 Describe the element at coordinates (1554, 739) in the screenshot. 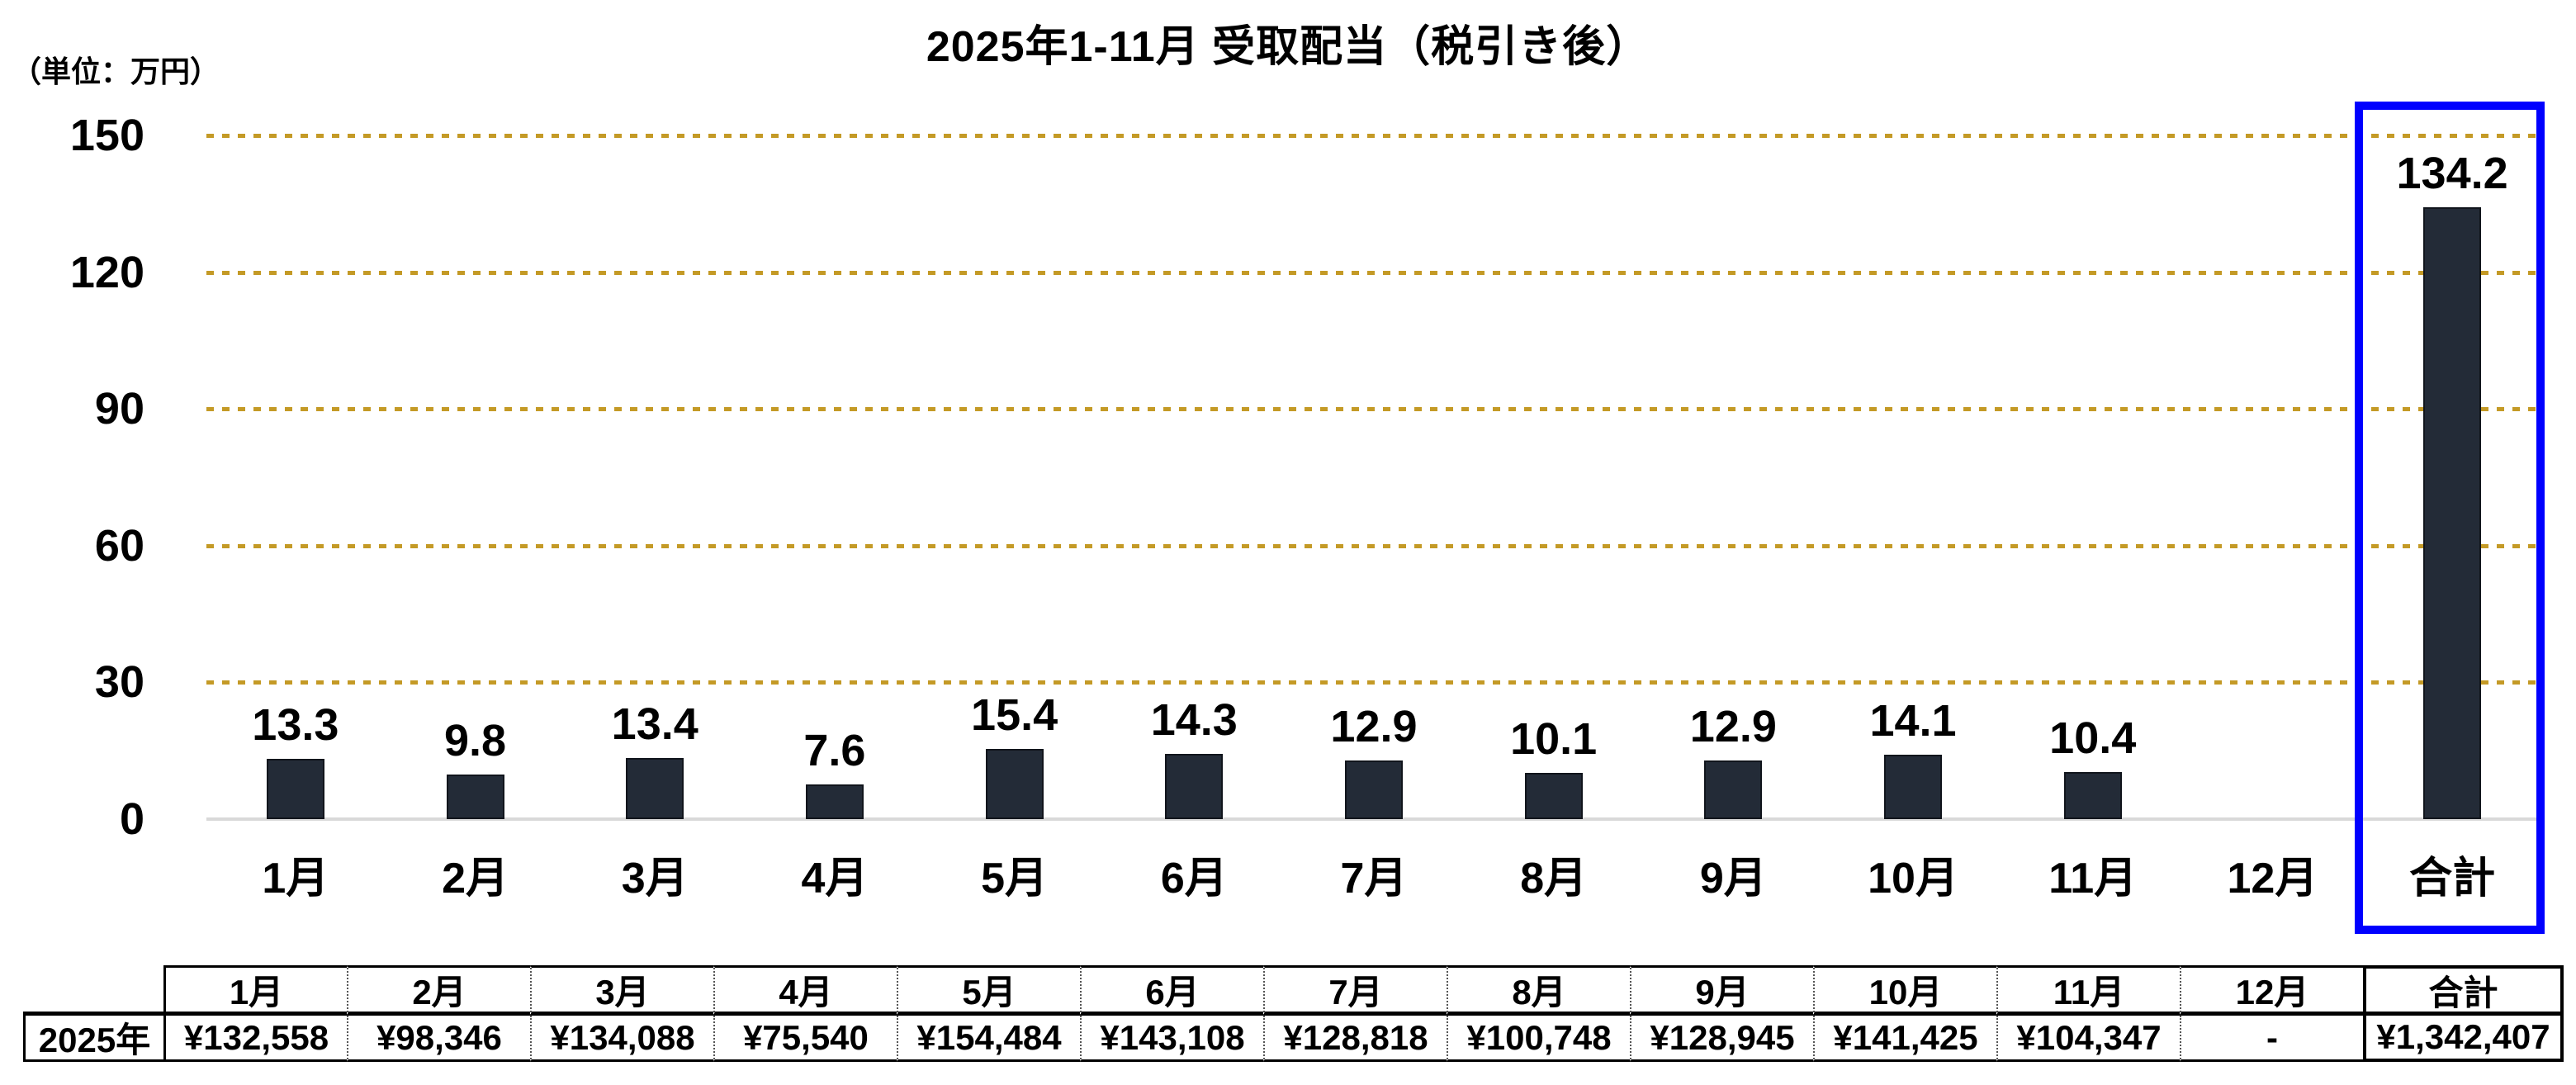

I see `bar-value-label-8月: 10.1` at that location.